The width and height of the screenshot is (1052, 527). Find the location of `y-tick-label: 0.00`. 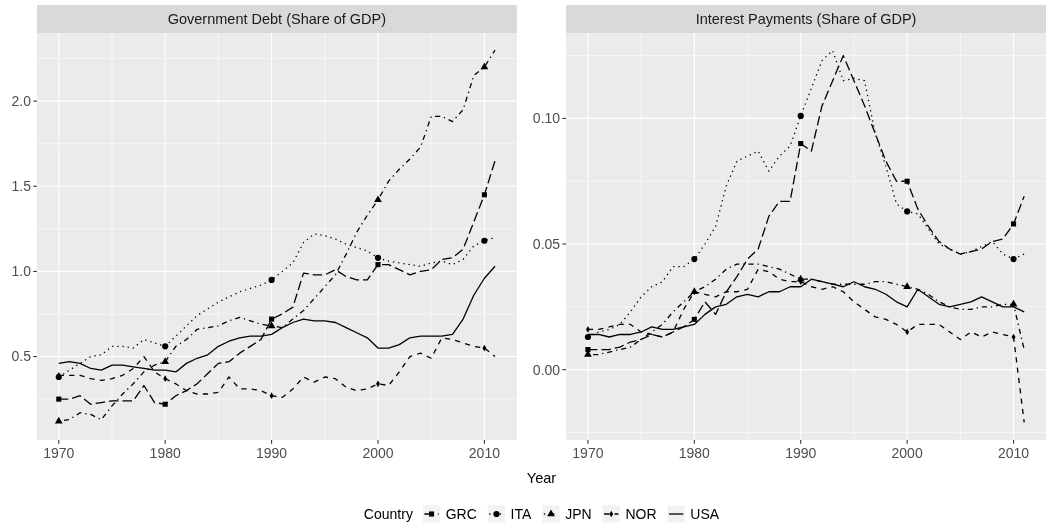

y-tick-label: 0.00 is located at coordinates (546, 369).